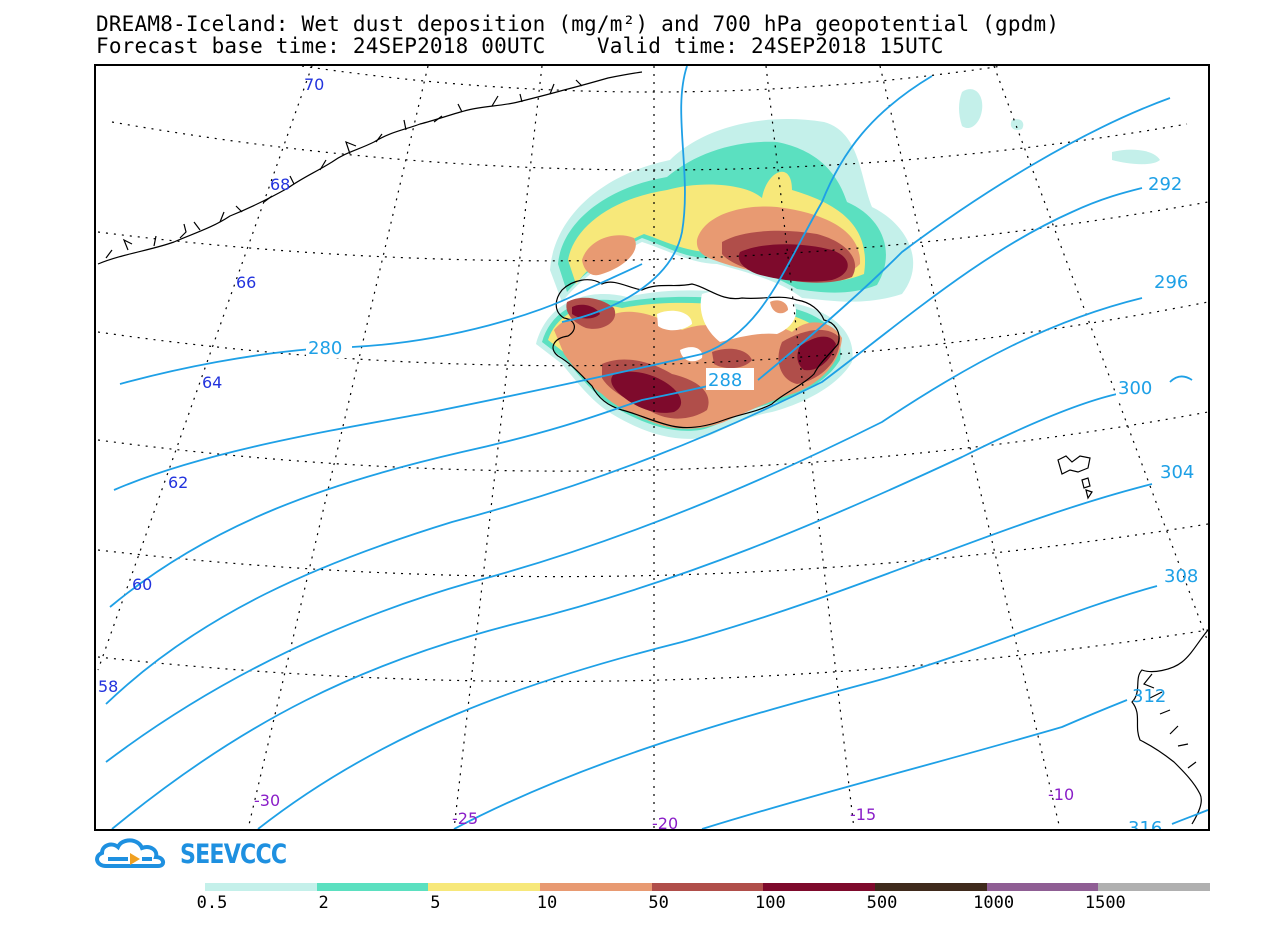 The image size is (1276, 925). What do you see at coordinates (863, 814) in the screenshot?
I see `longitude-label: -15` at bounding box center [863, 814].